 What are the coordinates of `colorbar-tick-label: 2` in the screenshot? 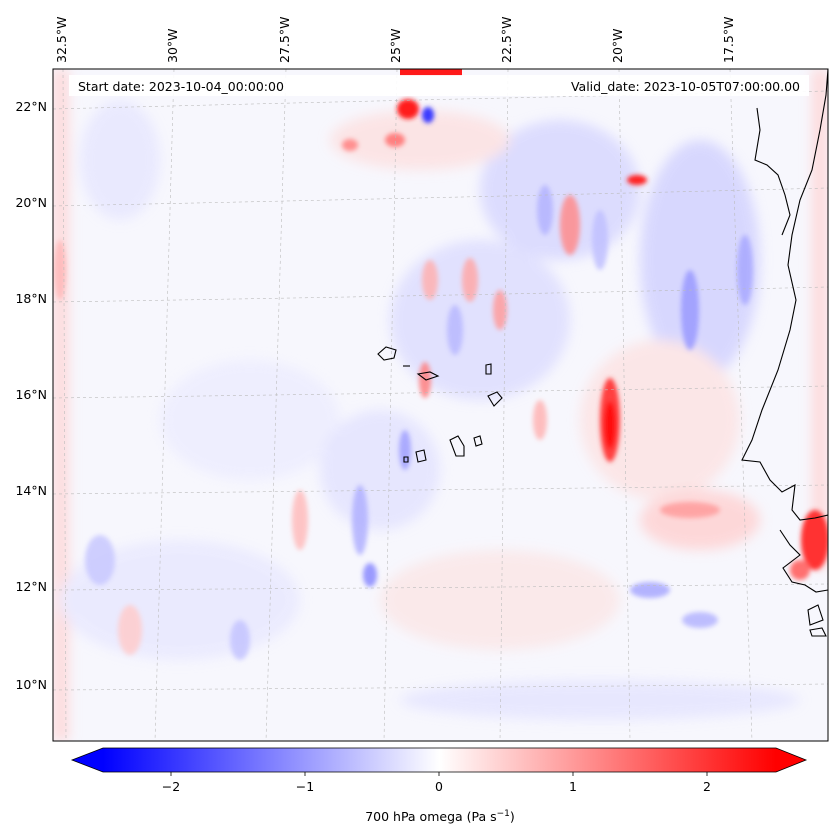 It's located at (707, 786).